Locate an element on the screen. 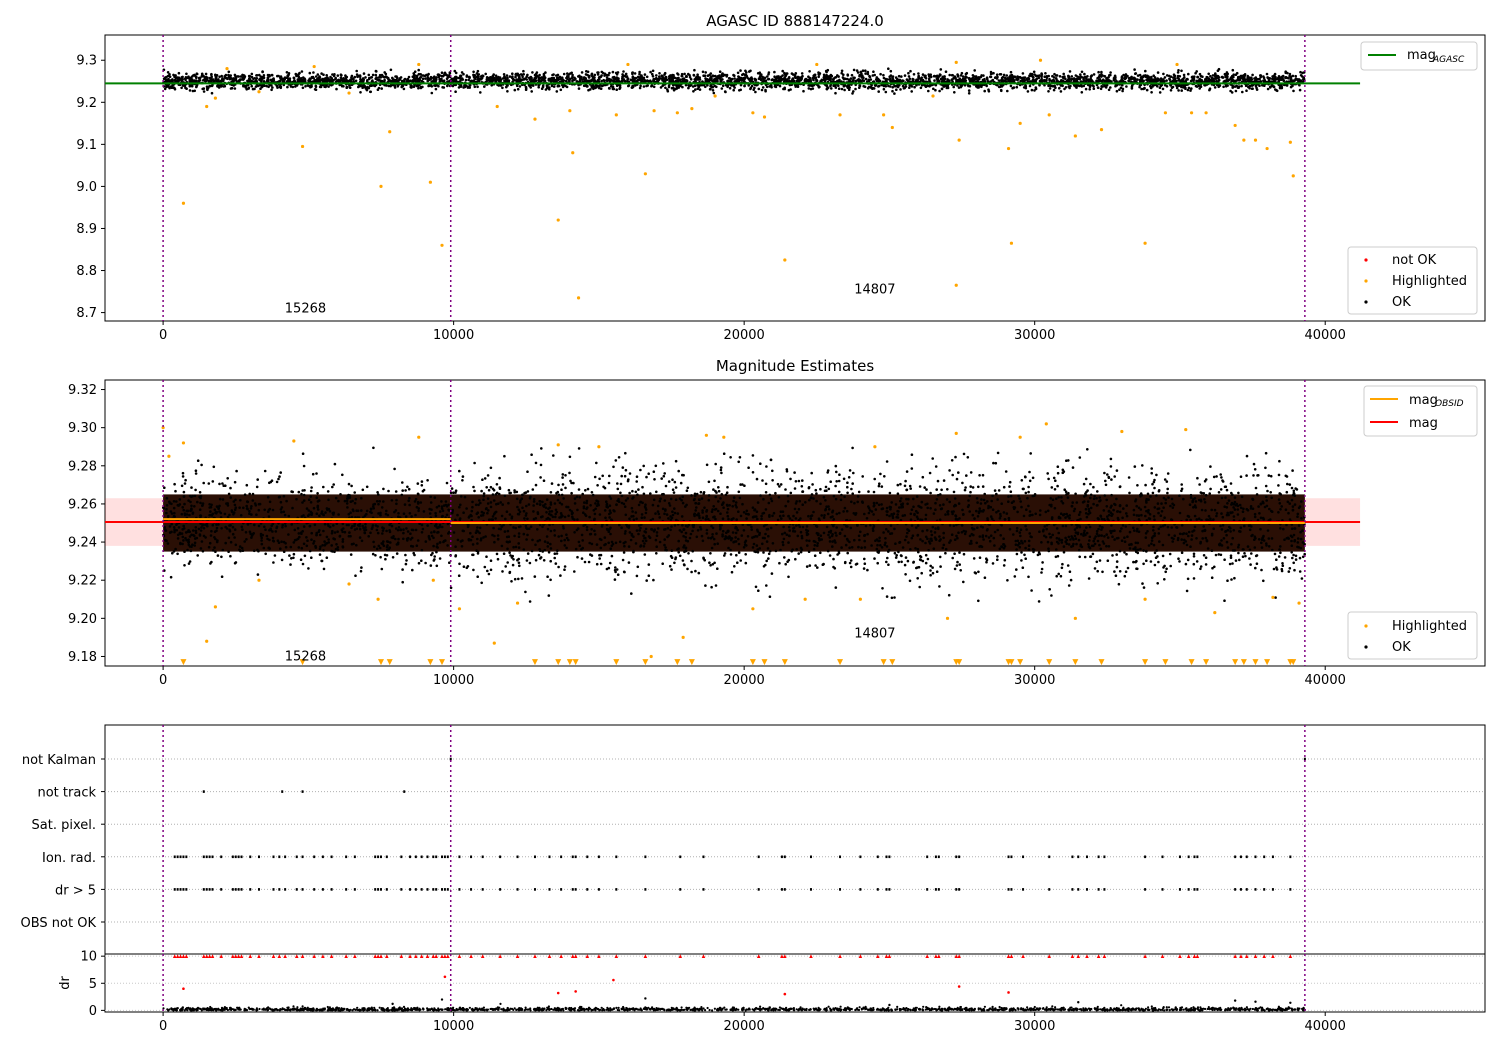 The image size is (1500, 1050). y-tick-label: 9.3 is located at coordinates (86, 61).